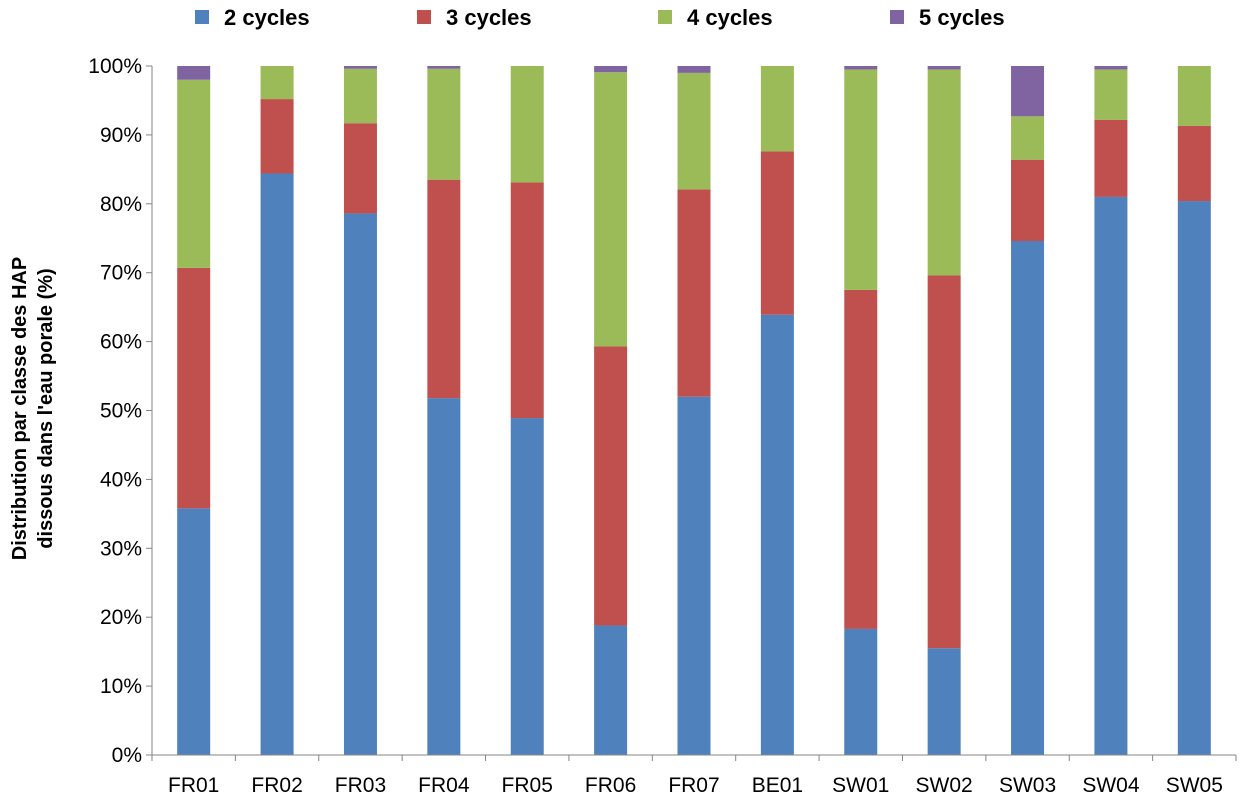 Image resolution: width=1241 pixels, height=807 pixels. I want to click on bar-segment-fr06-5-cycles, so click(611, 69).